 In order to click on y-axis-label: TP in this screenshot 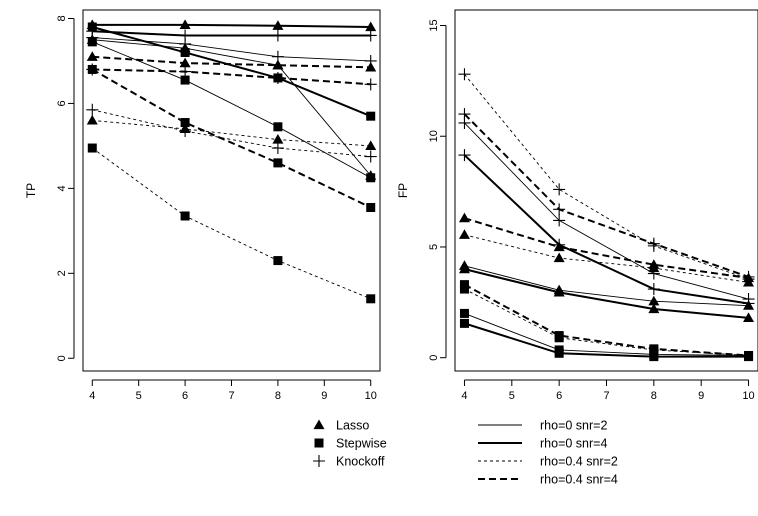, I will do `click(31, 190)`.